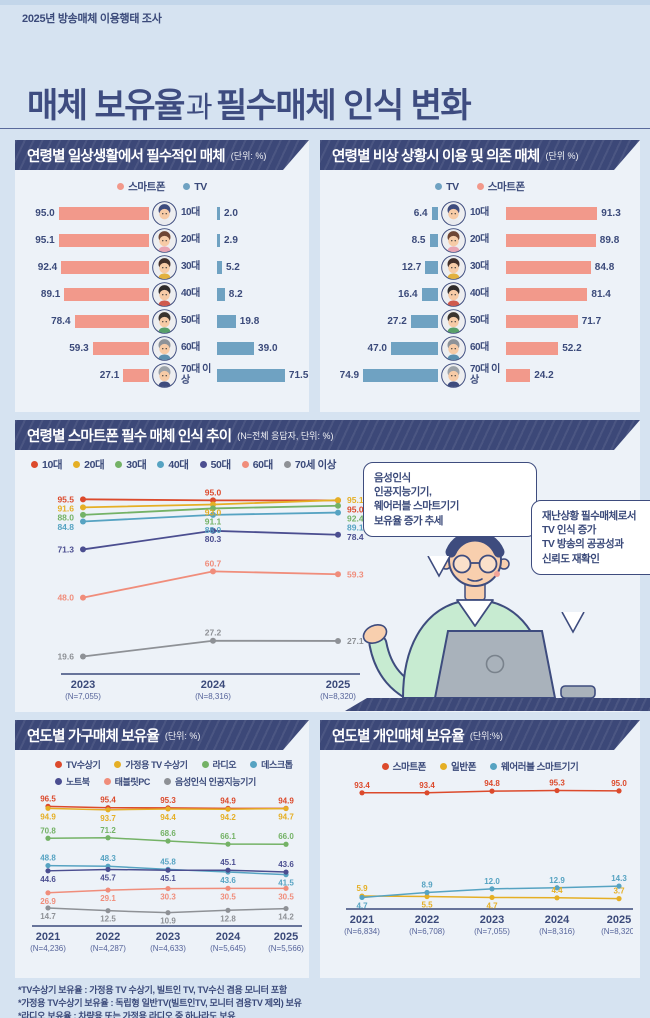  I want to click on svg-text: 8.9, so click(427, 884).